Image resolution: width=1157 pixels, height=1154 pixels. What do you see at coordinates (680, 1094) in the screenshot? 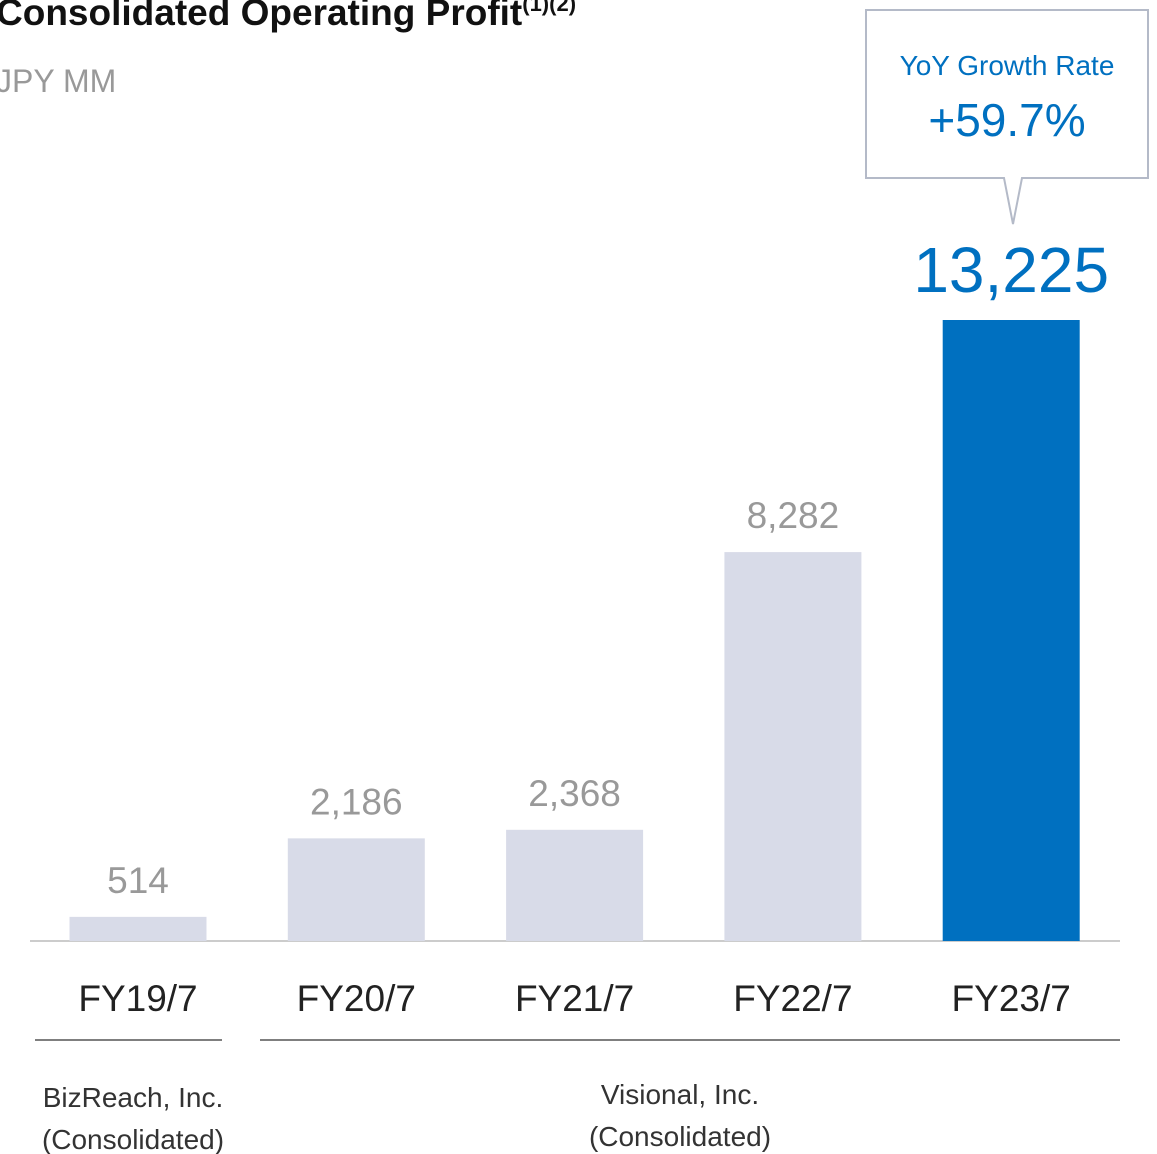
I see `group-name: Visional, Inc.` at bounding box center [680, 1094].